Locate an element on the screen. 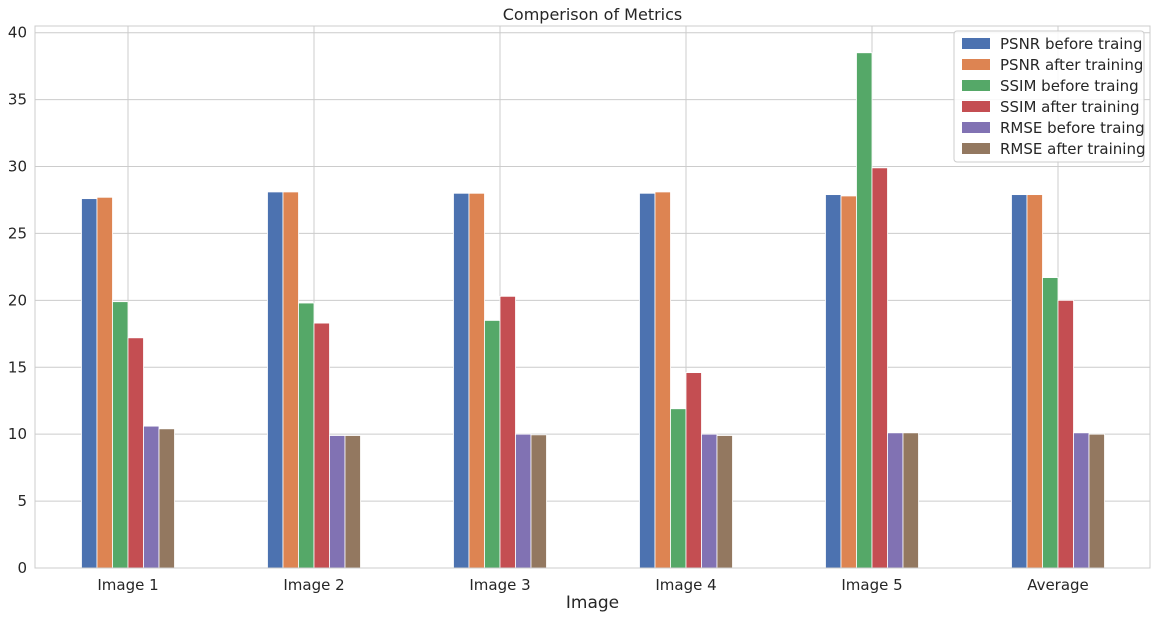  x-axis-label: Image is located at coordinates (592, 603).